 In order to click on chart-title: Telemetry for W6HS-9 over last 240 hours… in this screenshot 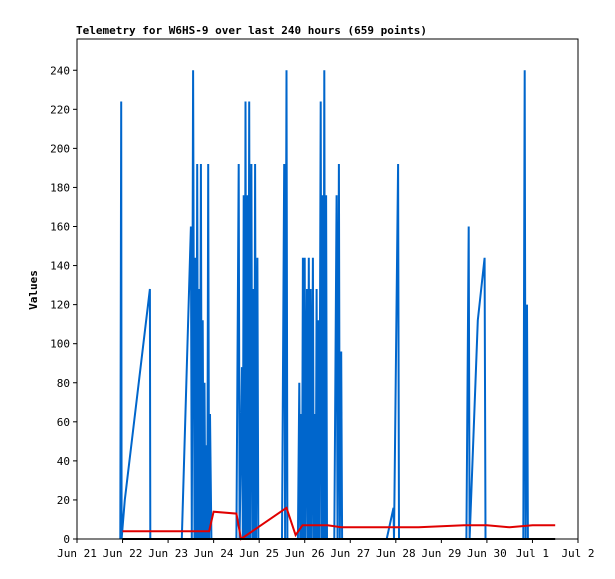, I will do `click(251, 30)`.